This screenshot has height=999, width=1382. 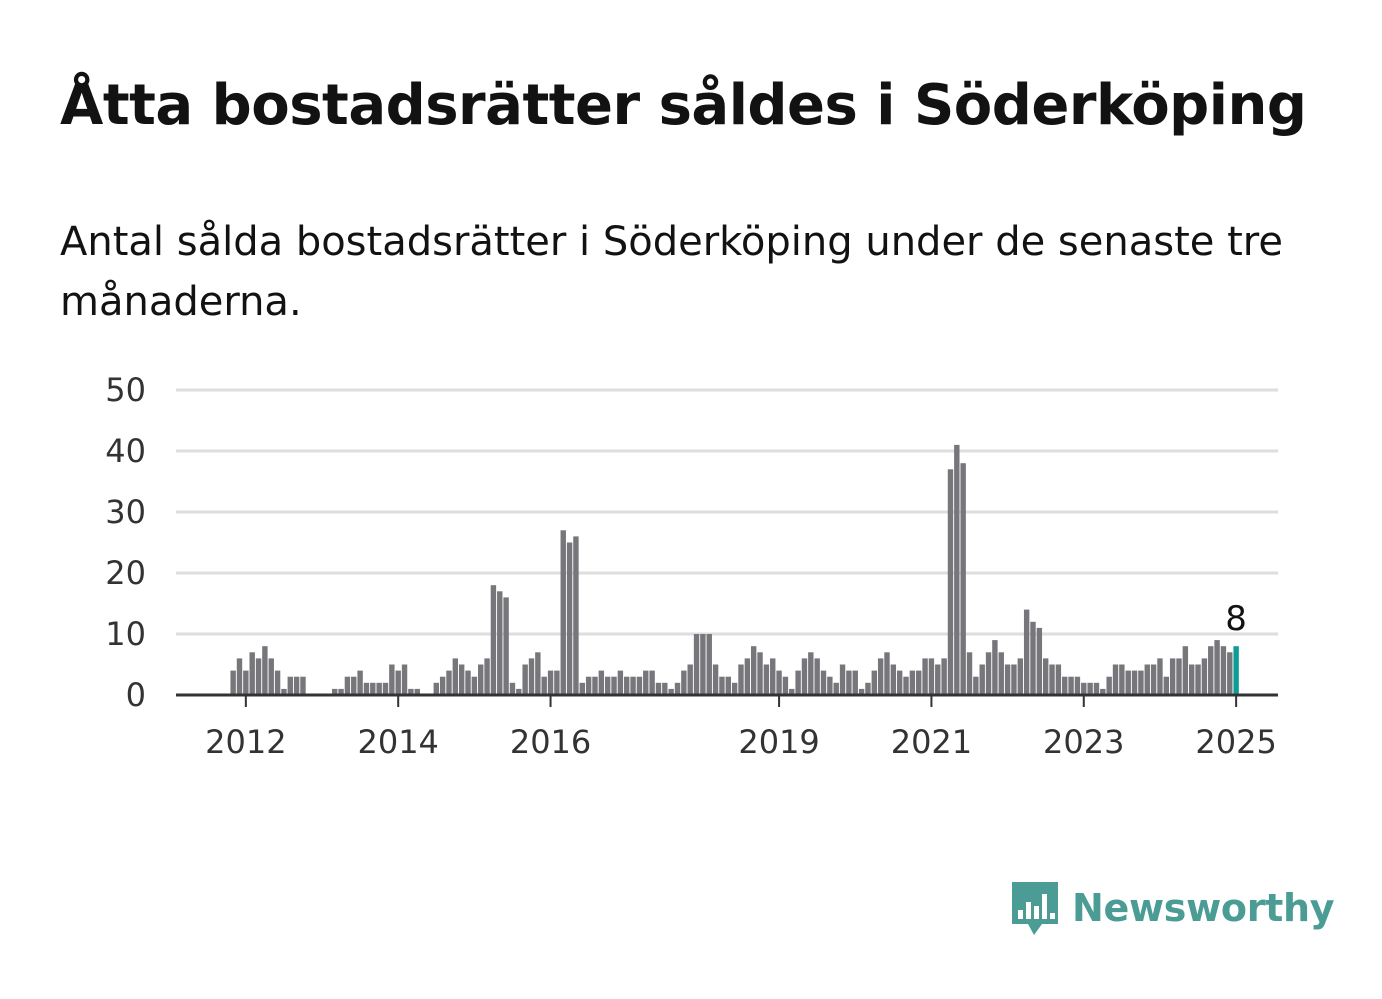 I want to click on y-axis-labels: 0 10 20 30 40 50, so click(x=125, y=542).